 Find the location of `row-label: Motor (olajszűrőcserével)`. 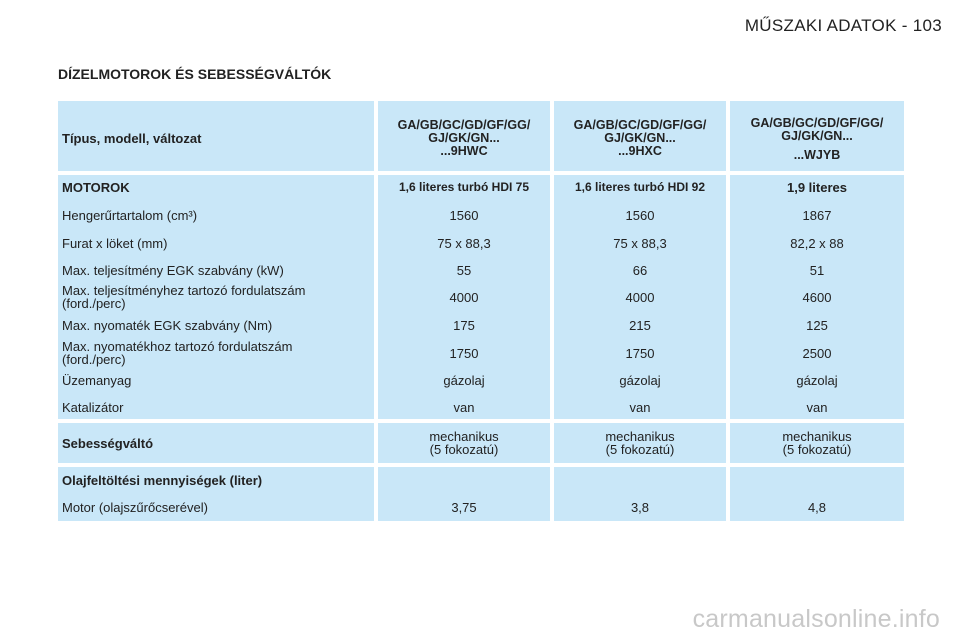

row-label: Motor (olajszűrőcserével) is located at coordinates (135, 507).